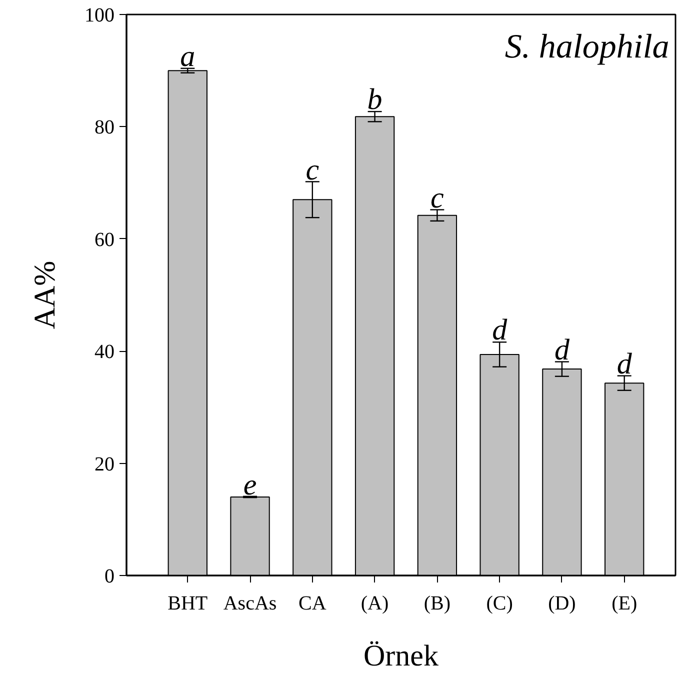 The image size is (683, 689). What do you see at coordinates (250, 485) in the screenshot?
I see `annotation: e` at bounding box center [250, 485].